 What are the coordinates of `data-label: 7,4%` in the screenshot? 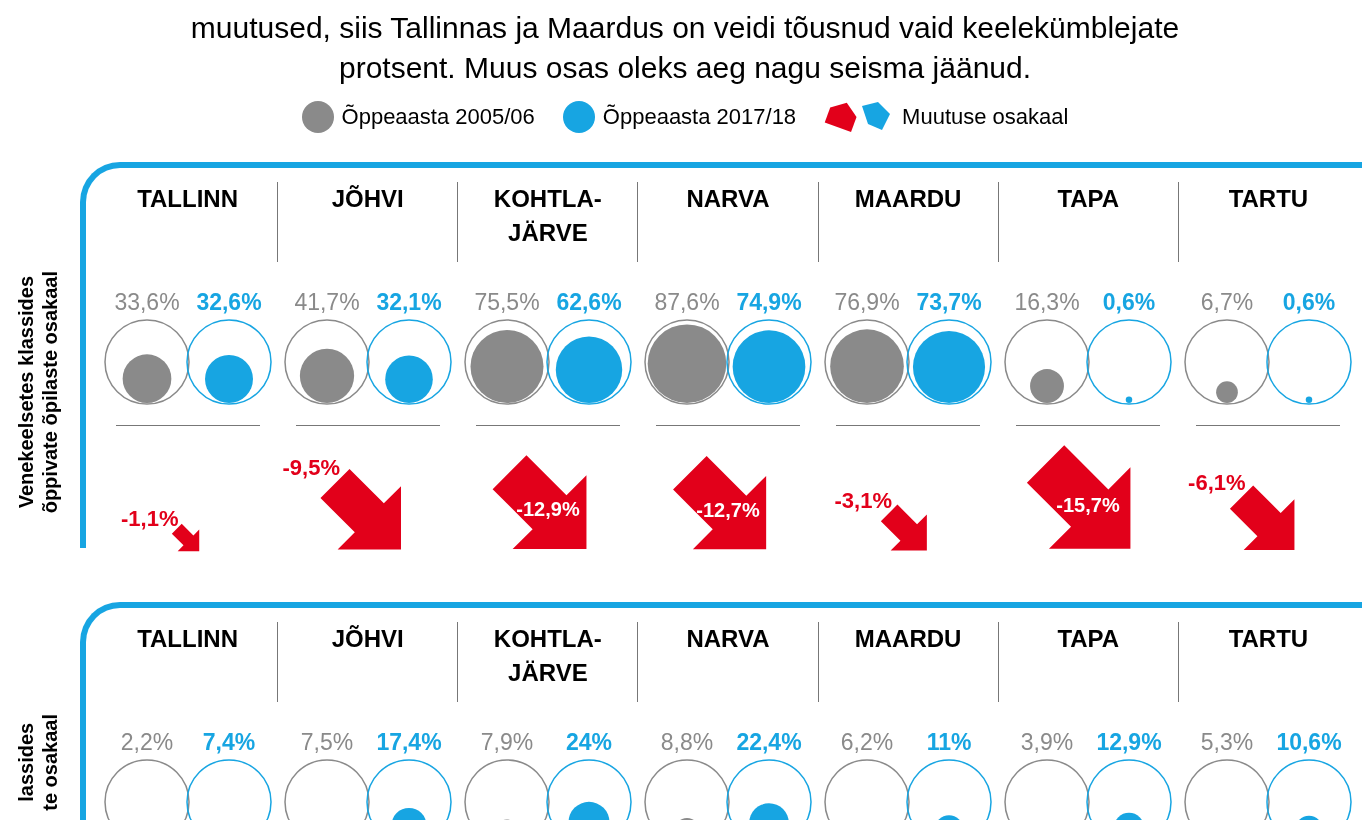 It's located at (229, 742).